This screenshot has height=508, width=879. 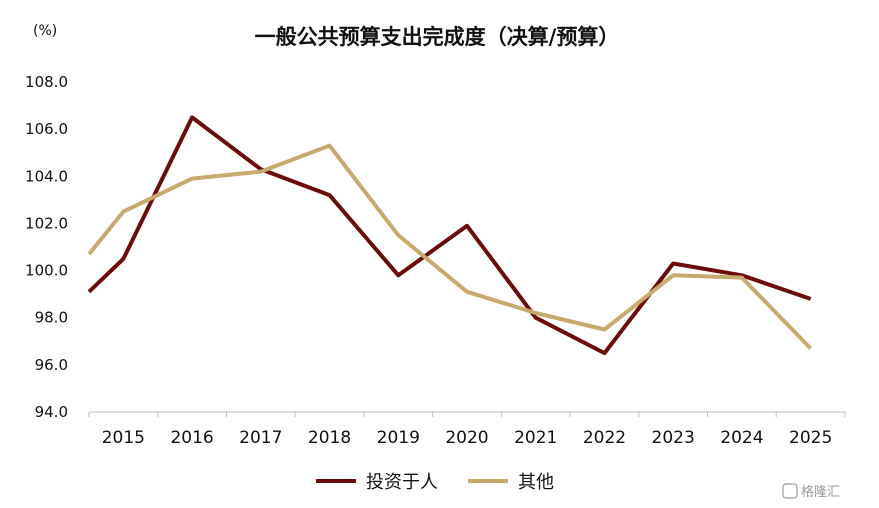 I want to click on x-tick-label: 2017, so click(x=260, y=438).